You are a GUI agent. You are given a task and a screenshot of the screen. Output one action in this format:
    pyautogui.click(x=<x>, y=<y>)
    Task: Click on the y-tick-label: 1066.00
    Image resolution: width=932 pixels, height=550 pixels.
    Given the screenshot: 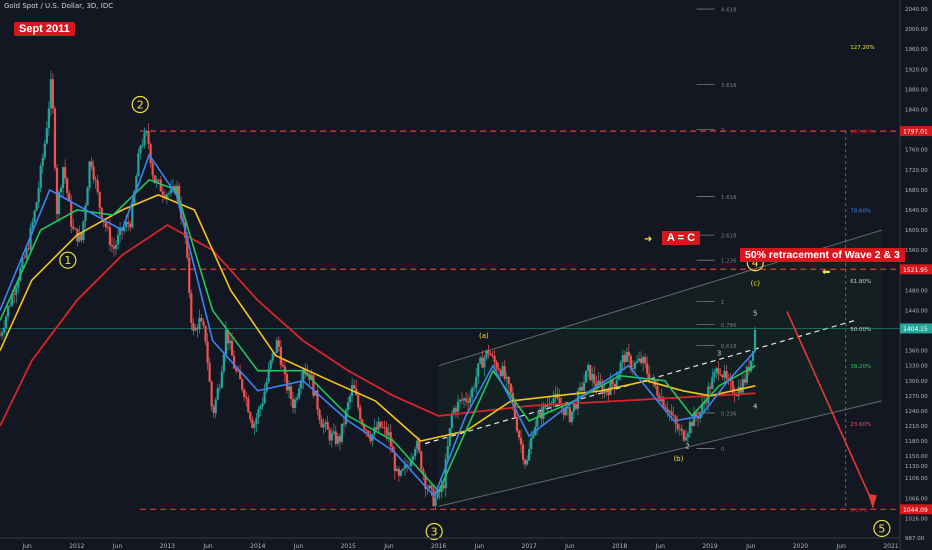 What is the action you would take?
    pyautogui.click(x=916, y=499)
    